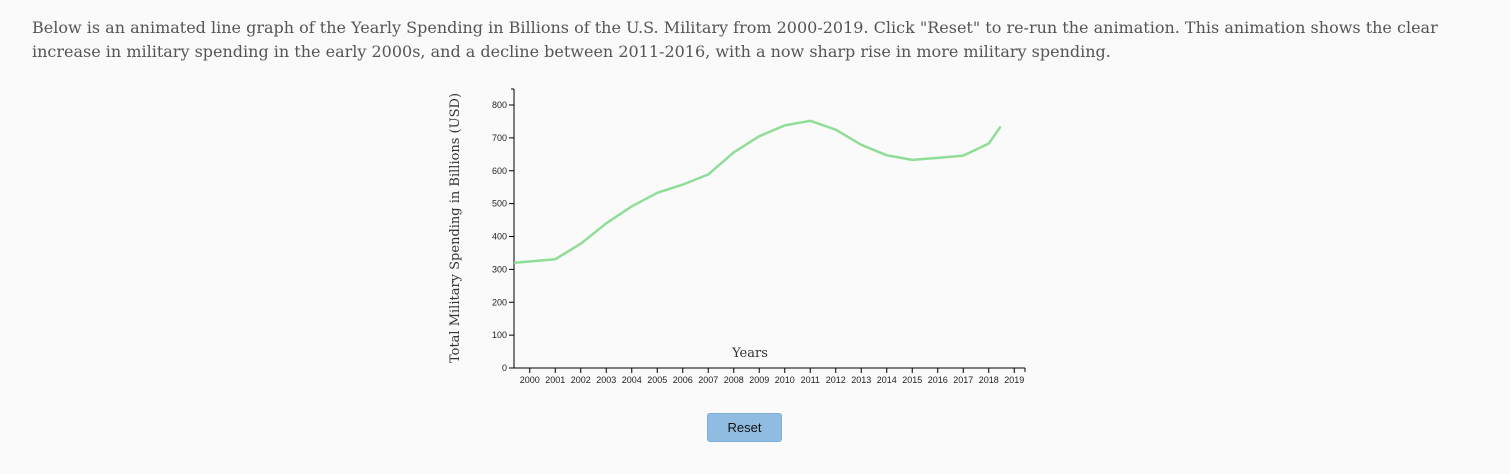 Image resolution: width=1510 pixels, height=474 pixels. What do you see at coordinates (657, 380) in the screenshot?
I see `x-tick-label: 2005` at bounding box center [657, 380].